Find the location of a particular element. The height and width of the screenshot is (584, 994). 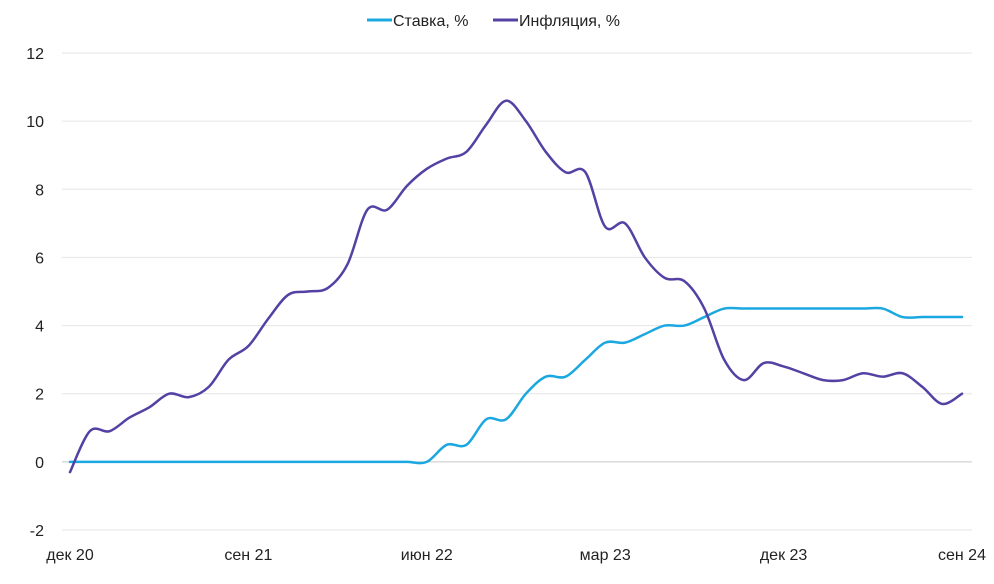

y-tick-label: 12 is located at coordinates (35, 54).